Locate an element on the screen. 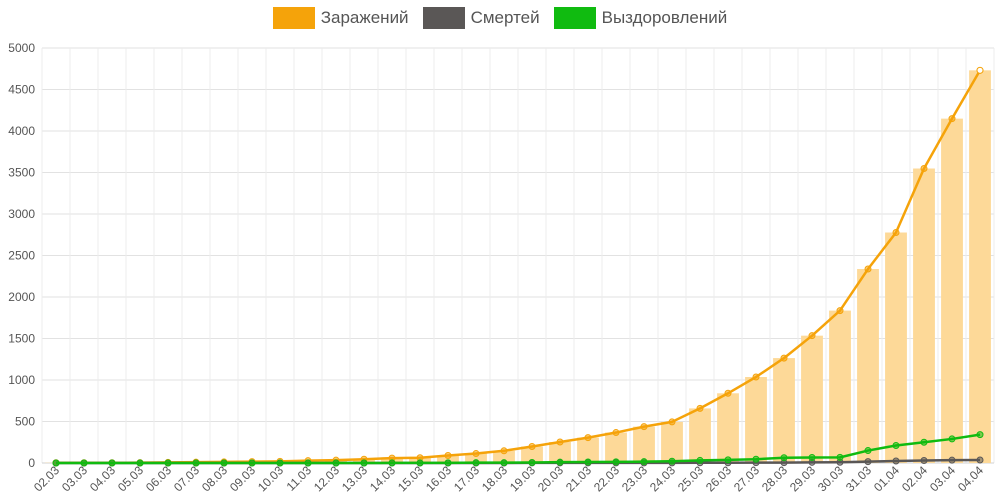 This screenshot has width=1000, height=500. y-tick-label: 5000 is located at coordinates (21, 48).